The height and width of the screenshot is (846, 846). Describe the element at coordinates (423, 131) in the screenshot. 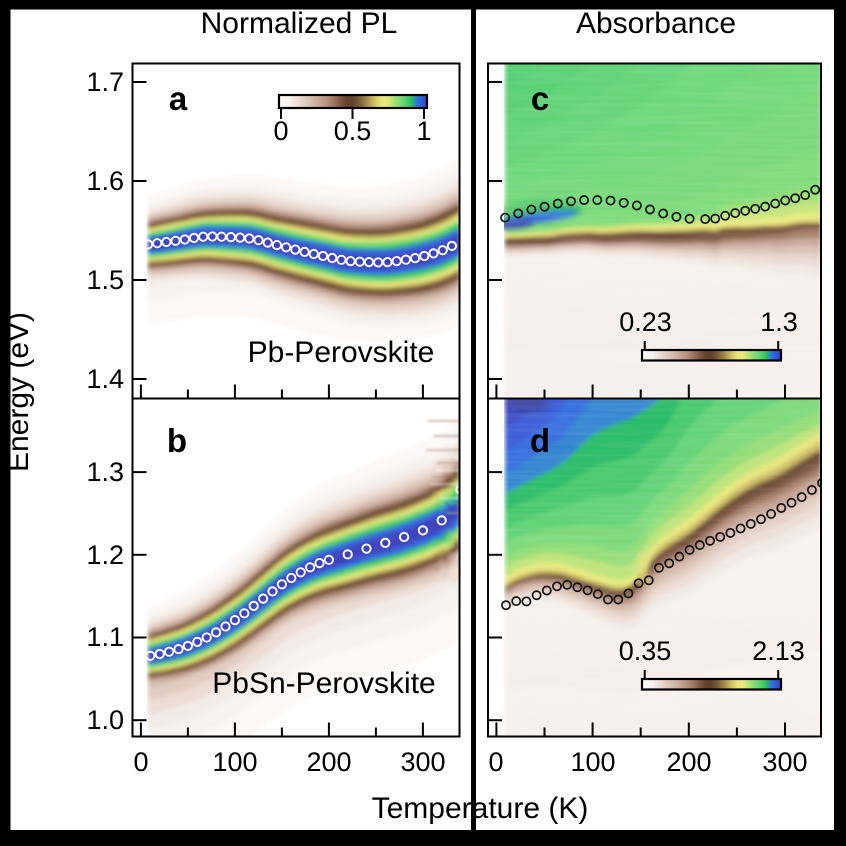

I see `svg-text: 1` at that location.